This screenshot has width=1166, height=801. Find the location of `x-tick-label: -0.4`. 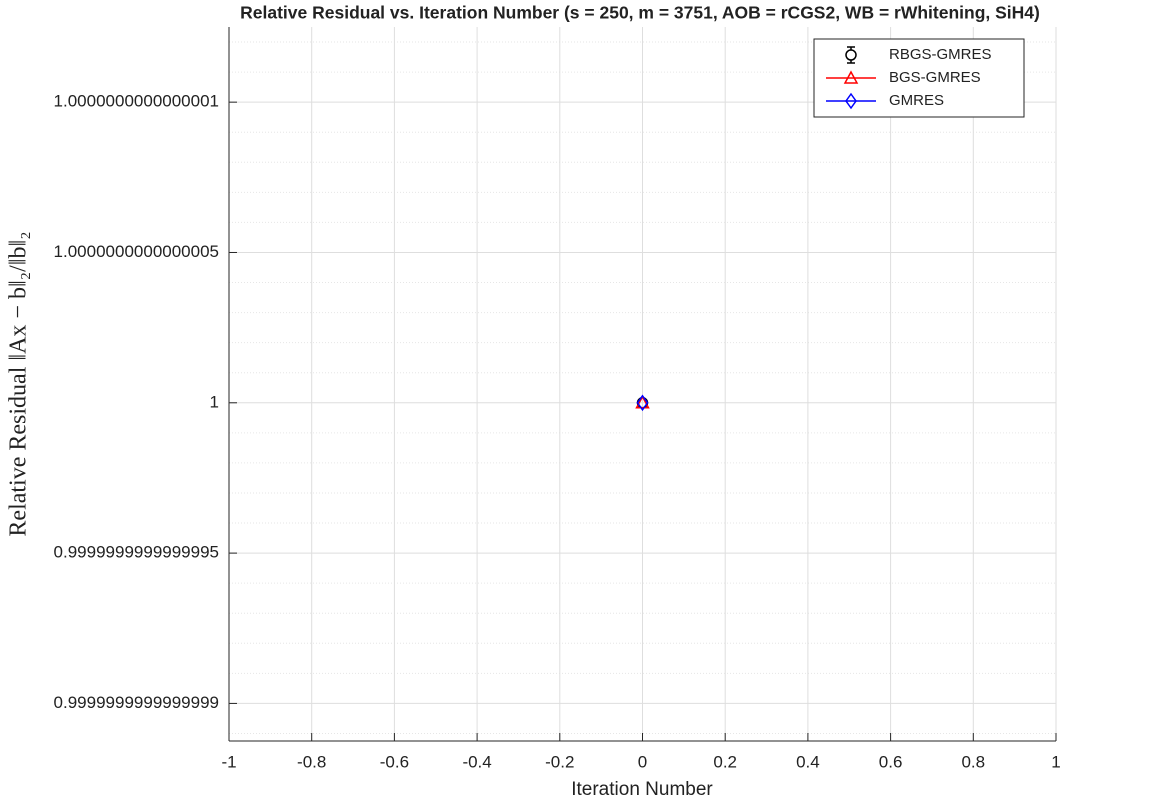

x-tick-label: -0.4 is located at coordinates (476, 761).